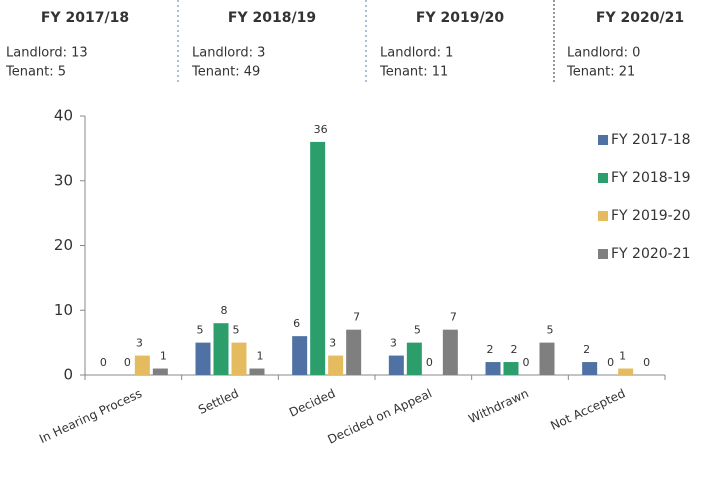  Describe the element at coordinates (460, 18) in the screenshot. I see `panel-title: FY 2019/20` at that location.